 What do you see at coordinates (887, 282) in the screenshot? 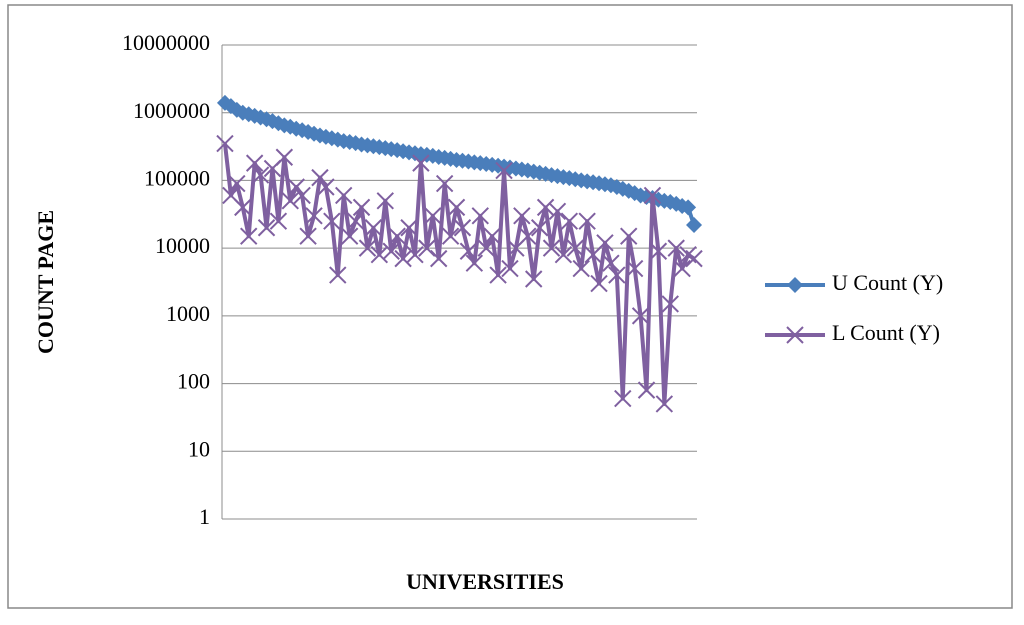
I see `legend-label: U Count (Y)` at bounding box center [887, 282].